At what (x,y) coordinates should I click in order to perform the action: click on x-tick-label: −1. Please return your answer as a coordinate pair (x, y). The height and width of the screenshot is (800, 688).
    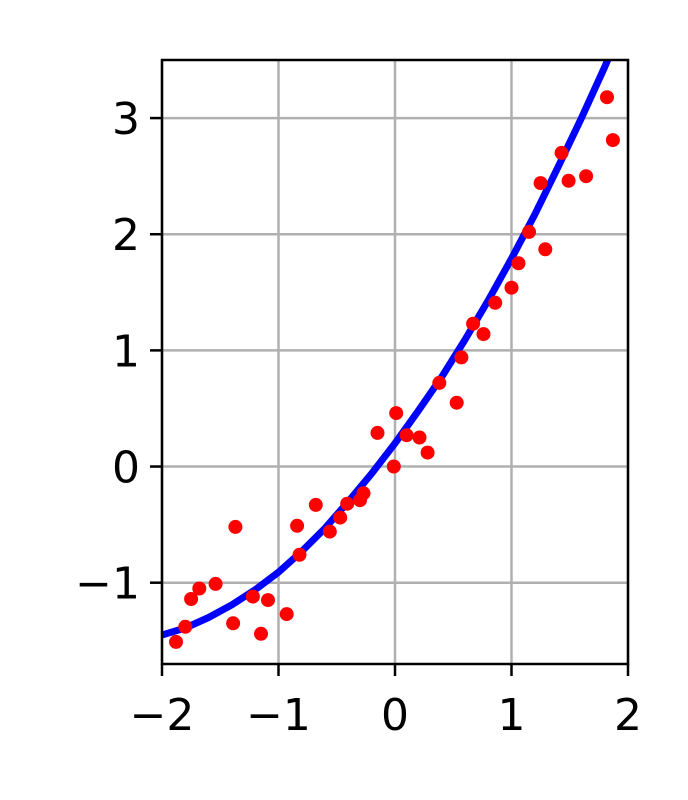
    Looking at the image, I should click on (278, 715).